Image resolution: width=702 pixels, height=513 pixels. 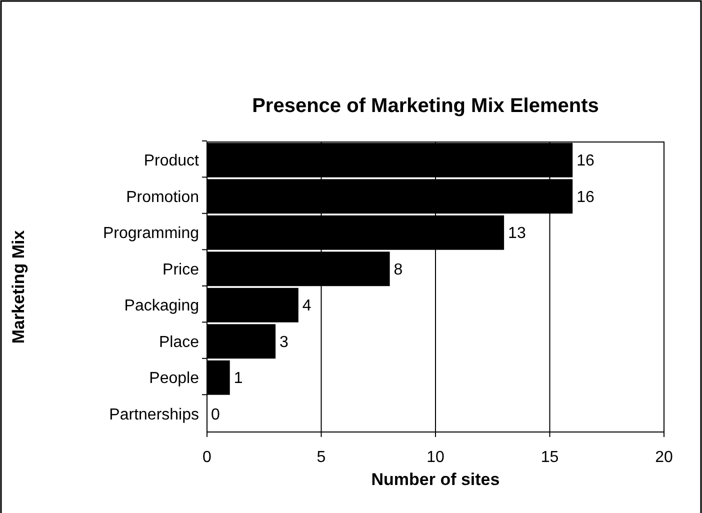 What do you see at coordinates (18, 287) in the screenshot?
I see `y-axis-title: Marketing Mix` at bounding box center [18, 287].